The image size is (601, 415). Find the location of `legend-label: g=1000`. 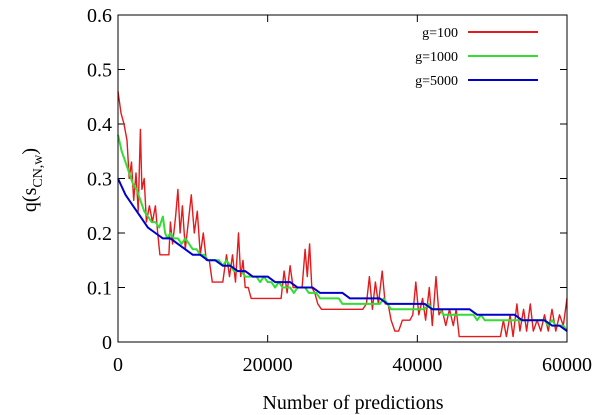

legend-label: g=1000 is located at coordinates (436, 57).